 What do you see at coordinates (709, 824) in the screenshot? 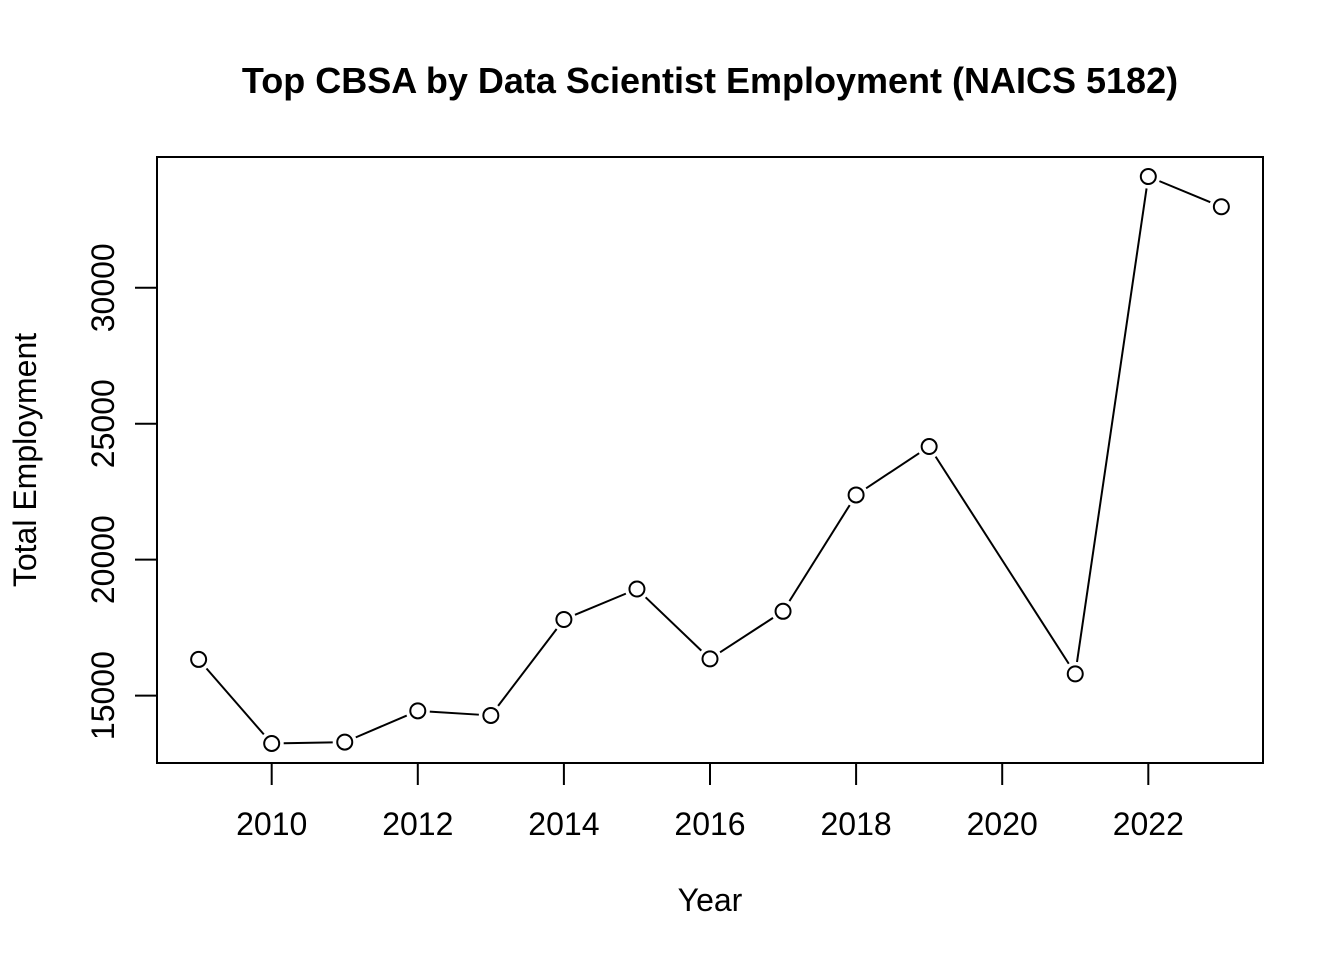
I see `x-tick-label: 2016` at bounding box center [709, 824].